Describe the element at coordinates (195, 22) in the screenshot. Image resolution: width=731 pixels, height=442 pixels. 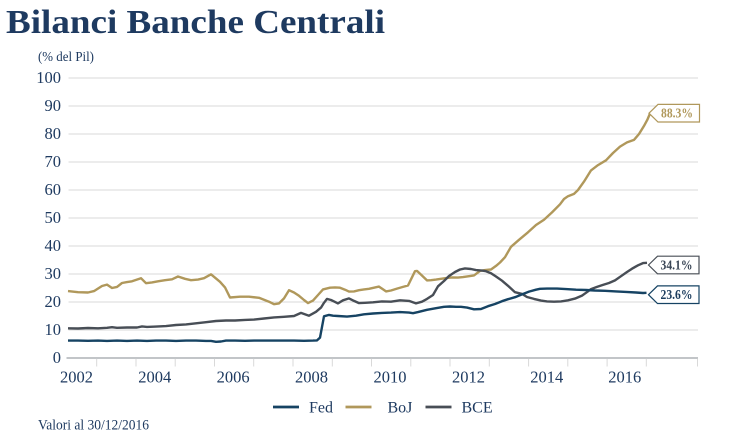
I see `svg-text: Bilanci Banche Centrali` at that location.